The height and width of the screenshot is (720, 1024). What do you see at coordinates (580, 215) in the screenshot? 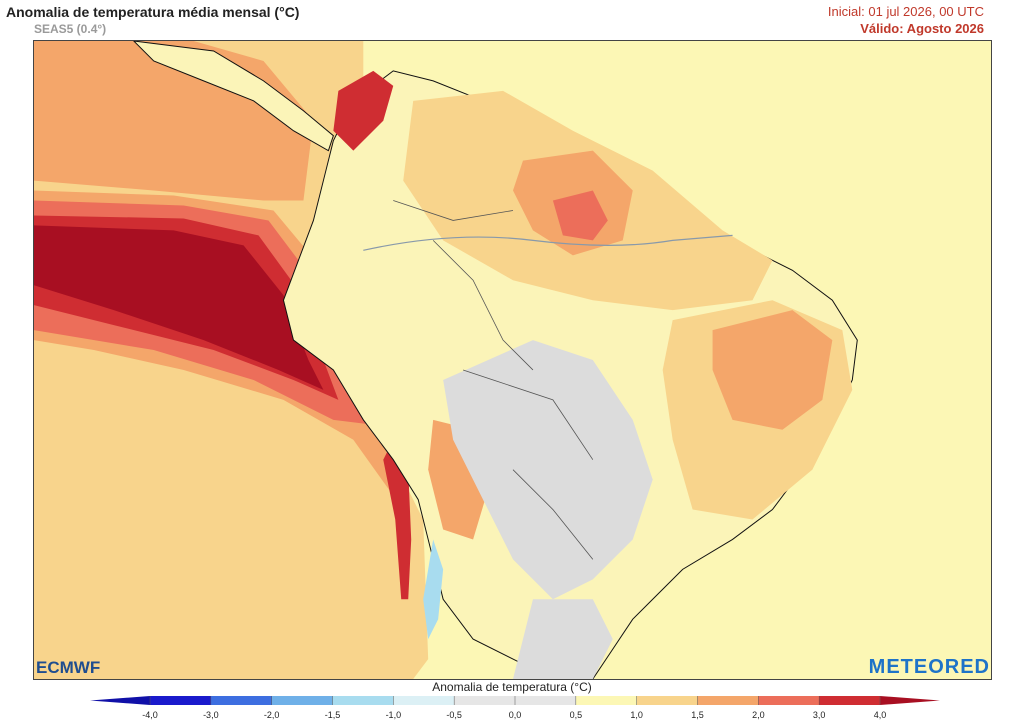
I see `guiana-salmon-area` at bounding box center [580, 215].